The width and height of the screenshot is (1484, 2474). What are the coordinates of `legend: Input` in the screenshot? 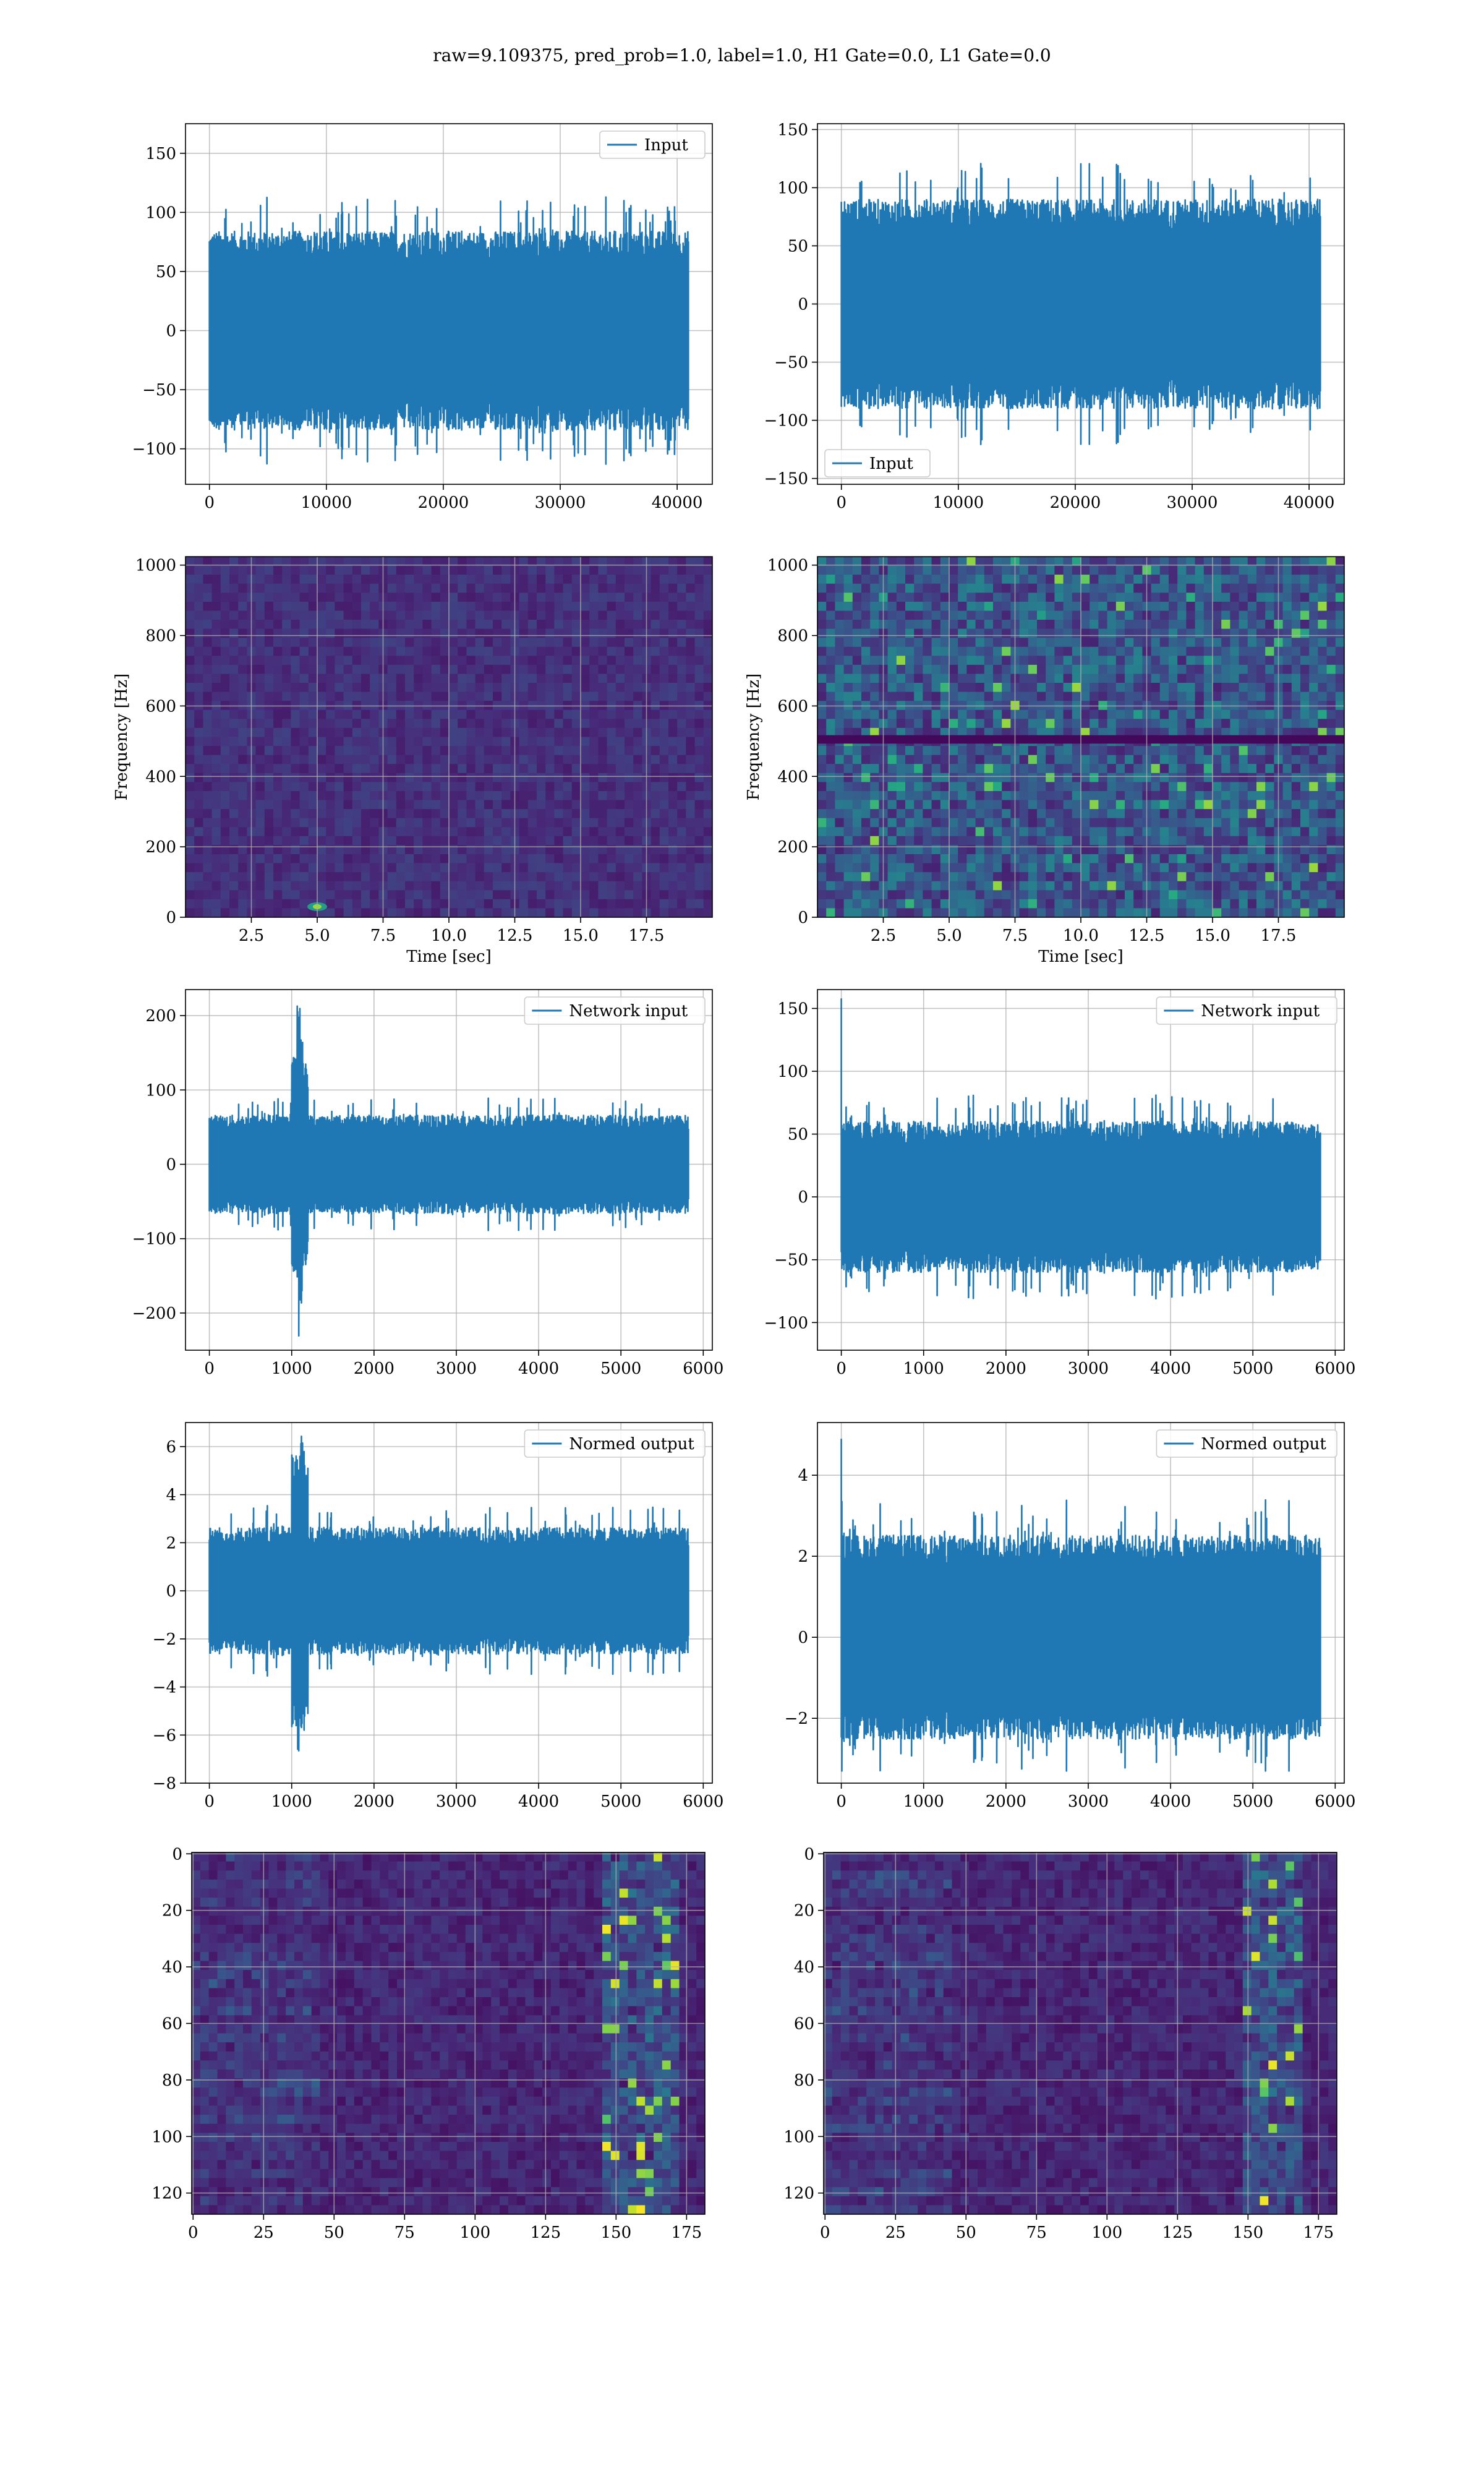 It's located at (652, 145).